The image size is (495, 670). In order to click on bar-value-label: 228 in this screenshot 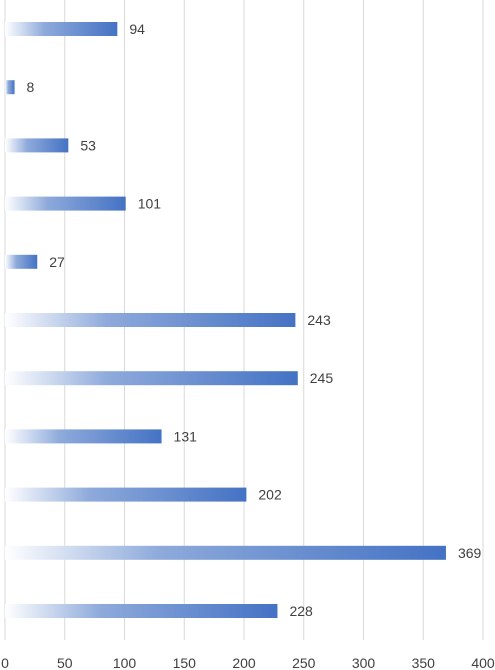, I will do `click(301, 611)`.